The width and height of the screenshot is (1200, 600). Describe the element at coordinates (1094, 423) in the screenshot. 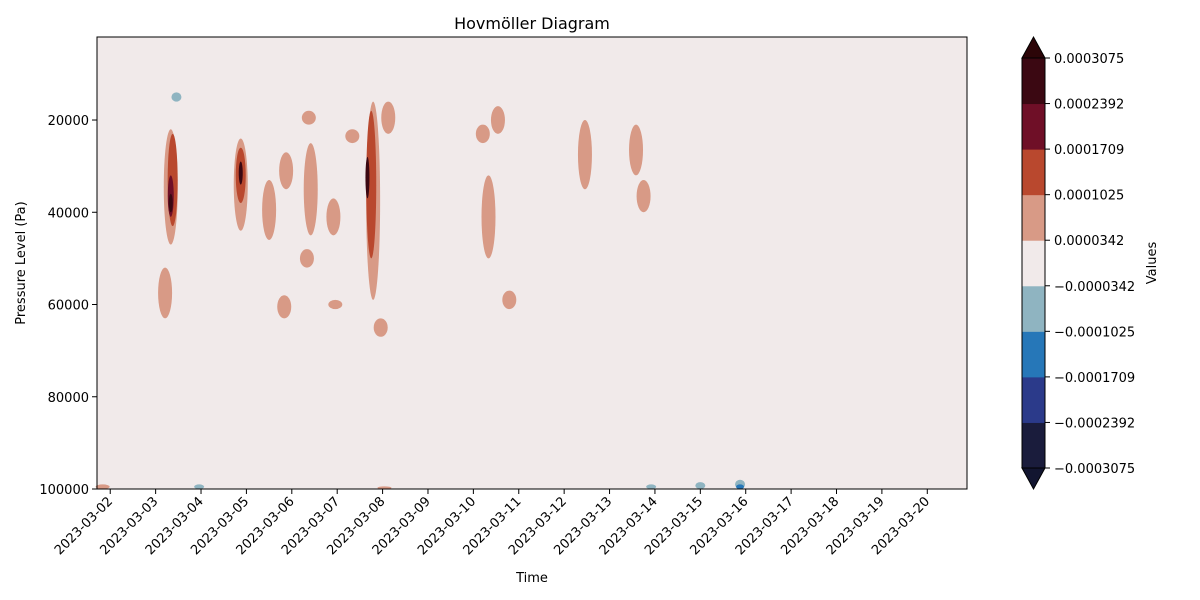

I see `colorbar-tick-label: −0.0002392` at that location.